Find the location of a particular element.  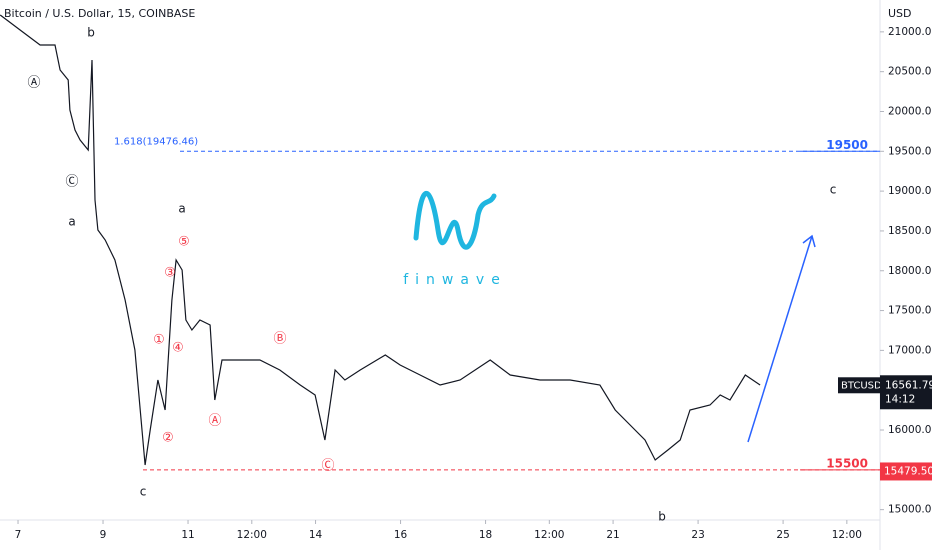

x-tick-label: 7 is located at coordinates (18, 535).